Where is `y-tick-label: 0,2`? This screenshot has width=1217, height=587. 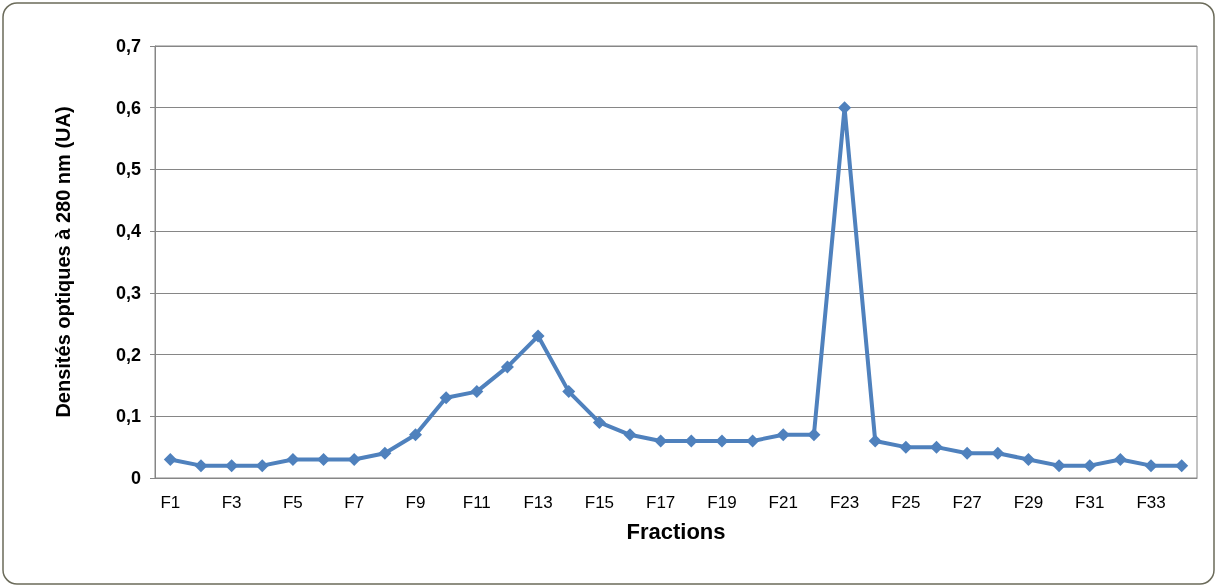 y-tick-label: 0,2 is located at coordinates (128, 354).